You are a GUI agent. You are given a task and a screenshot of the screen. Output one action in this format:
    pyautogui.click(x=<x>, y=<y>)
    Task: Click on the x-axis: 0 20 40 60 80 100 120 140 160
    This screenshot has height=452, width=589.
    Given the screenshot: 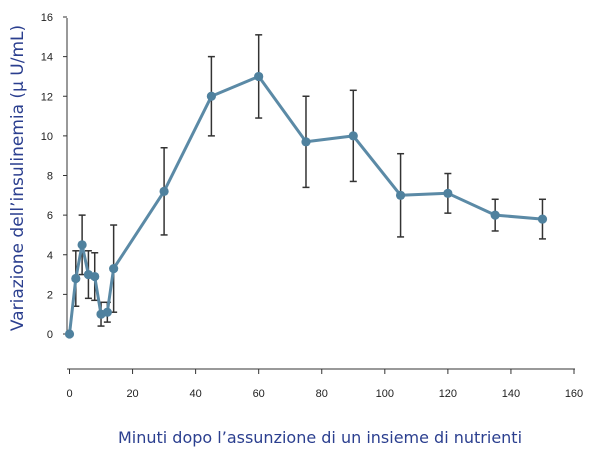 What is the action you would take?
    pyautogui.click(x=324, y=384)
    